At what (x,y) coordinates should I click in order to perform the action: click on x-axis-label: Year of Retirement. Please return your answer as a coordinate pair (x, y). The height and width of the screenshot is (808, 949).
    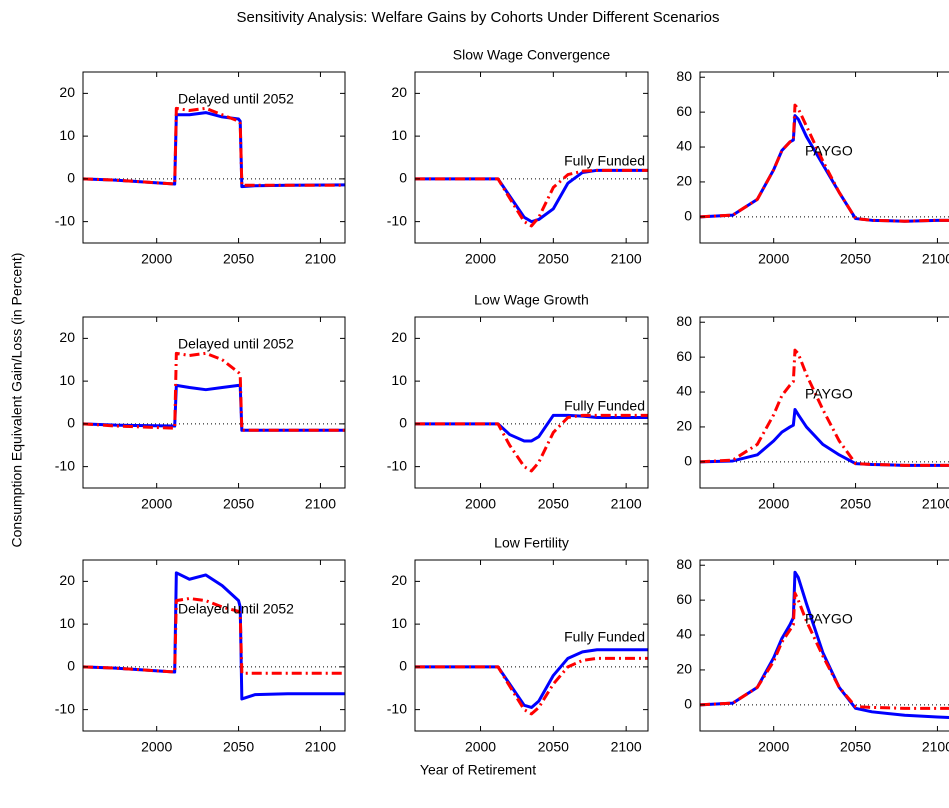
    Looking at the image, I should click on (478, 770).